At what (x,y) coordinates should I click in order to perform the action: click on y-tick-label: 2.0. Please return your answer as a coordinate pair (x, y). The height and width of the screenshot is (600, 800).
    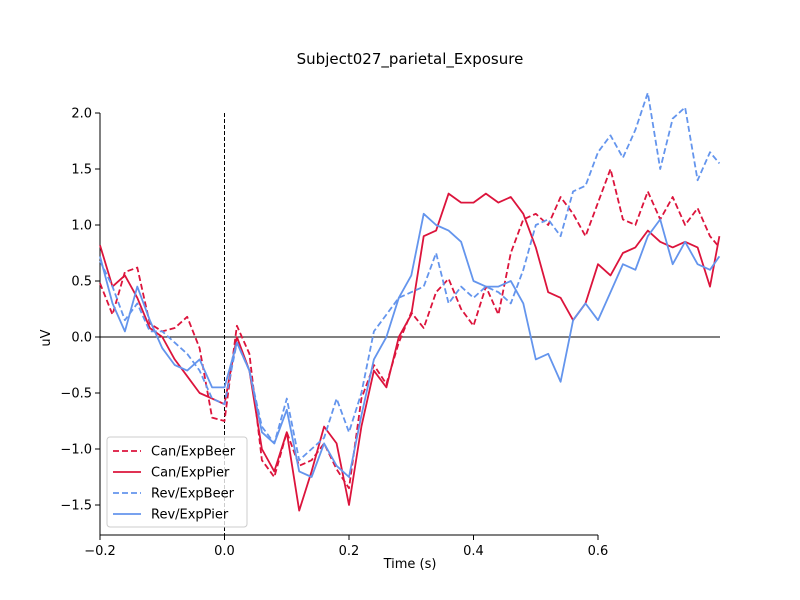
    Looking at the image, I should click on (81, 114).